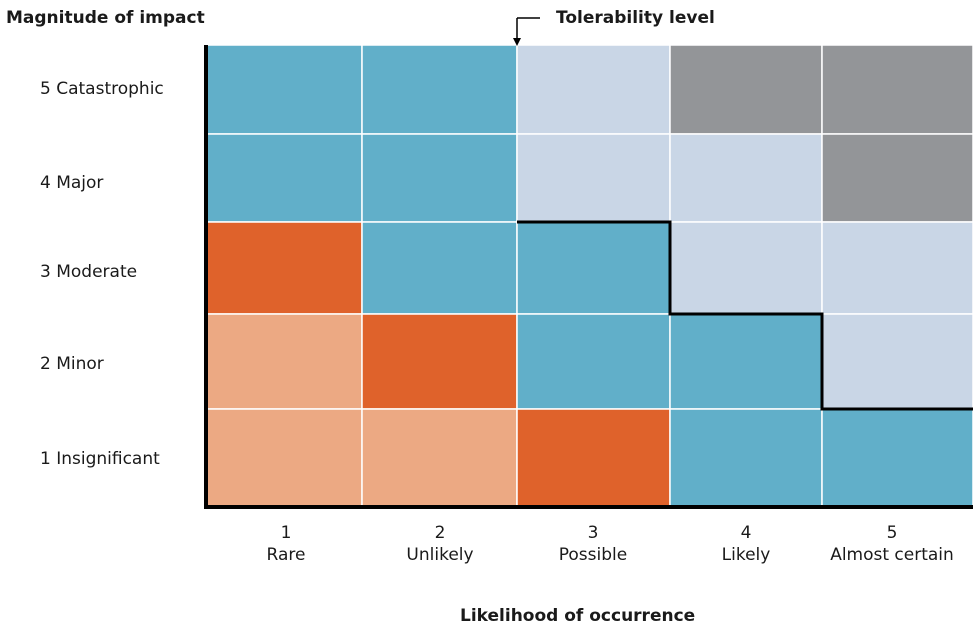 The image size is (973, 635). Describe the element at coordinates (102, 89) in the screenshot. I see `row-label-catastrophic: 5 Catastrophic` at that location.